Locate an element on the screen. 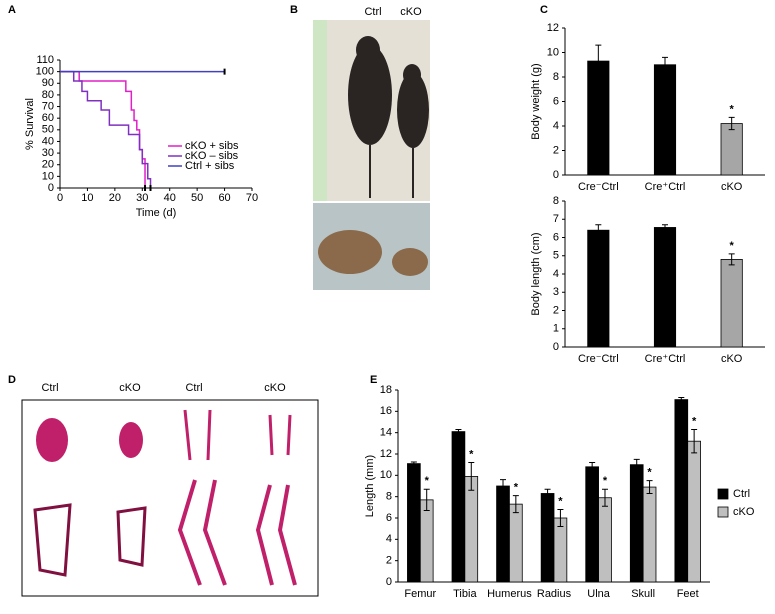  y-tick-label: 20 is located at coordinates (48, 165).